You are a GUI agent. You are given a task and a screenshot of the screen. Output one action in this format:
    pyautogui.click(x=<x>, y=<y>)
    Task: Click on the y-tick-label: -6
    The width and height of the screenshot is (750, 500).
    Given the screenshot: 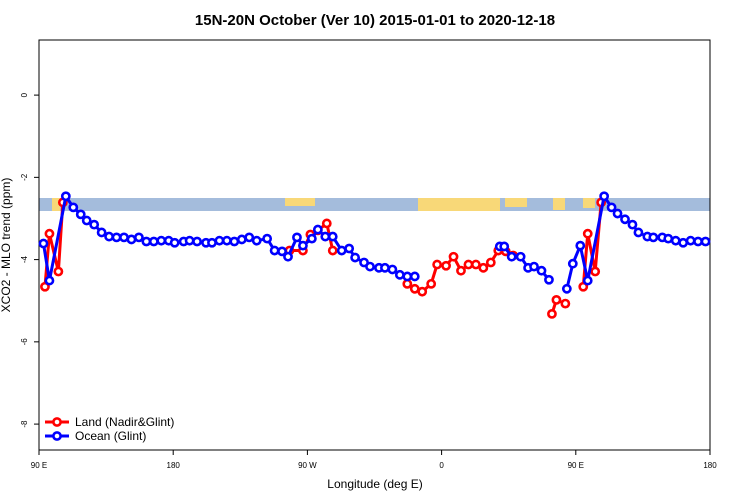 What is the action you would take?
    pyautogui.click(x=24, y=342)
    